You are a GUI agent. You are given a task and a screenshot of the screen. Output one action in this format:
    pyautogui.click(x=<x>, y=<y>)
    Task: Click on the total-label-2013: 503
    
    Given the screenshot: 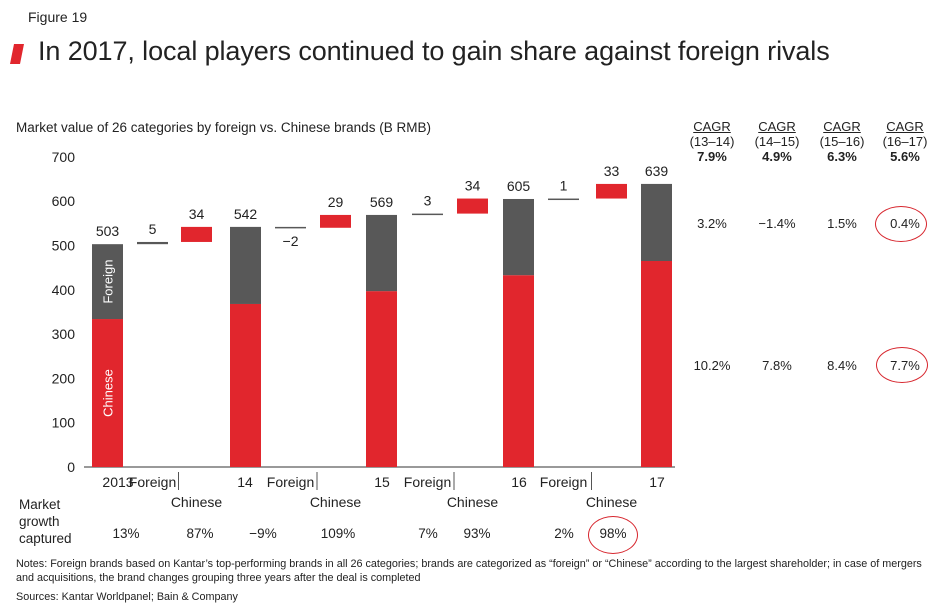 What is the action you would take?
    pyautogui.click(x=108, y=231)
    